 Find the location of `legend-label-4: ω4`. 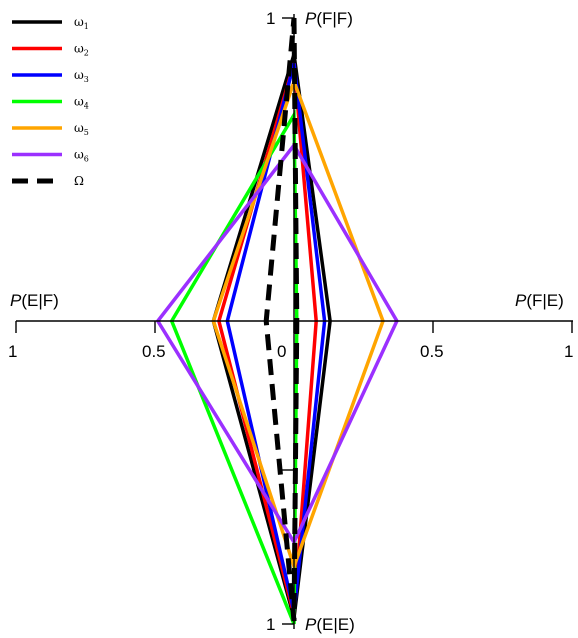

legend-label-4: ω4 is located at coordinates (81, 103).